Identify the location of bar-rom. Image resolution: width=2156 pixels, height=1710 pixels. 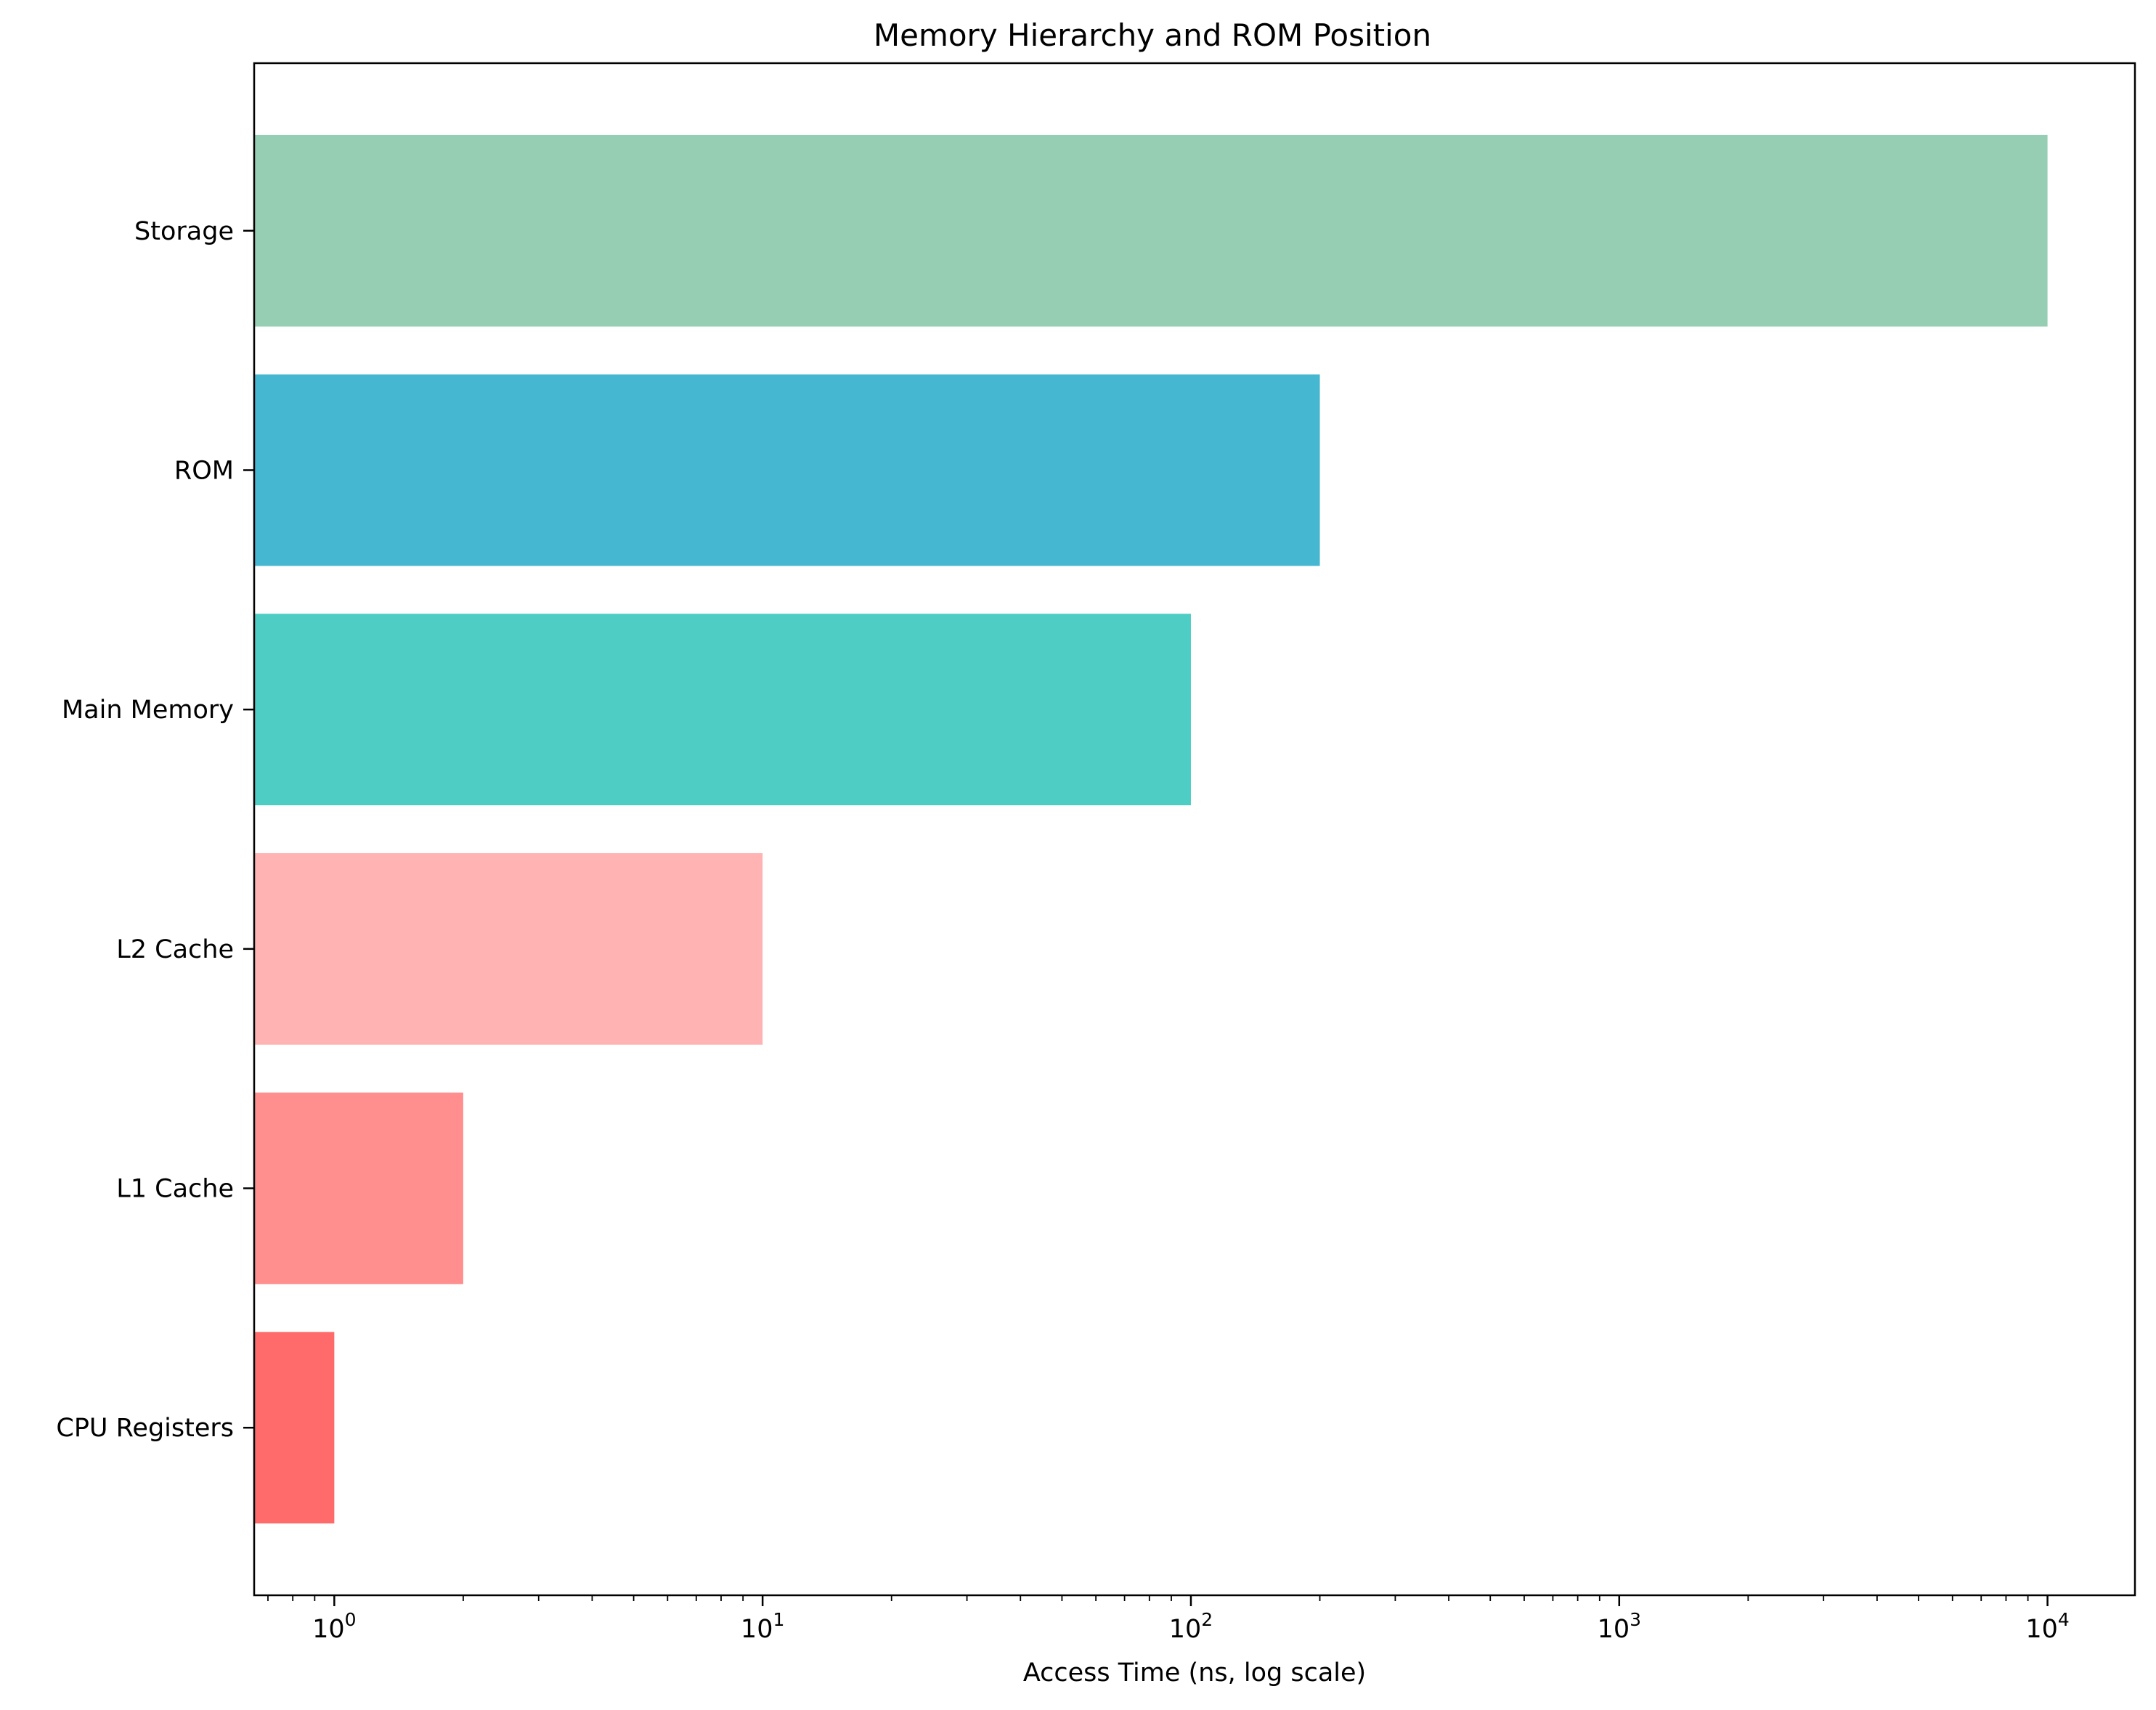
(787, 470).